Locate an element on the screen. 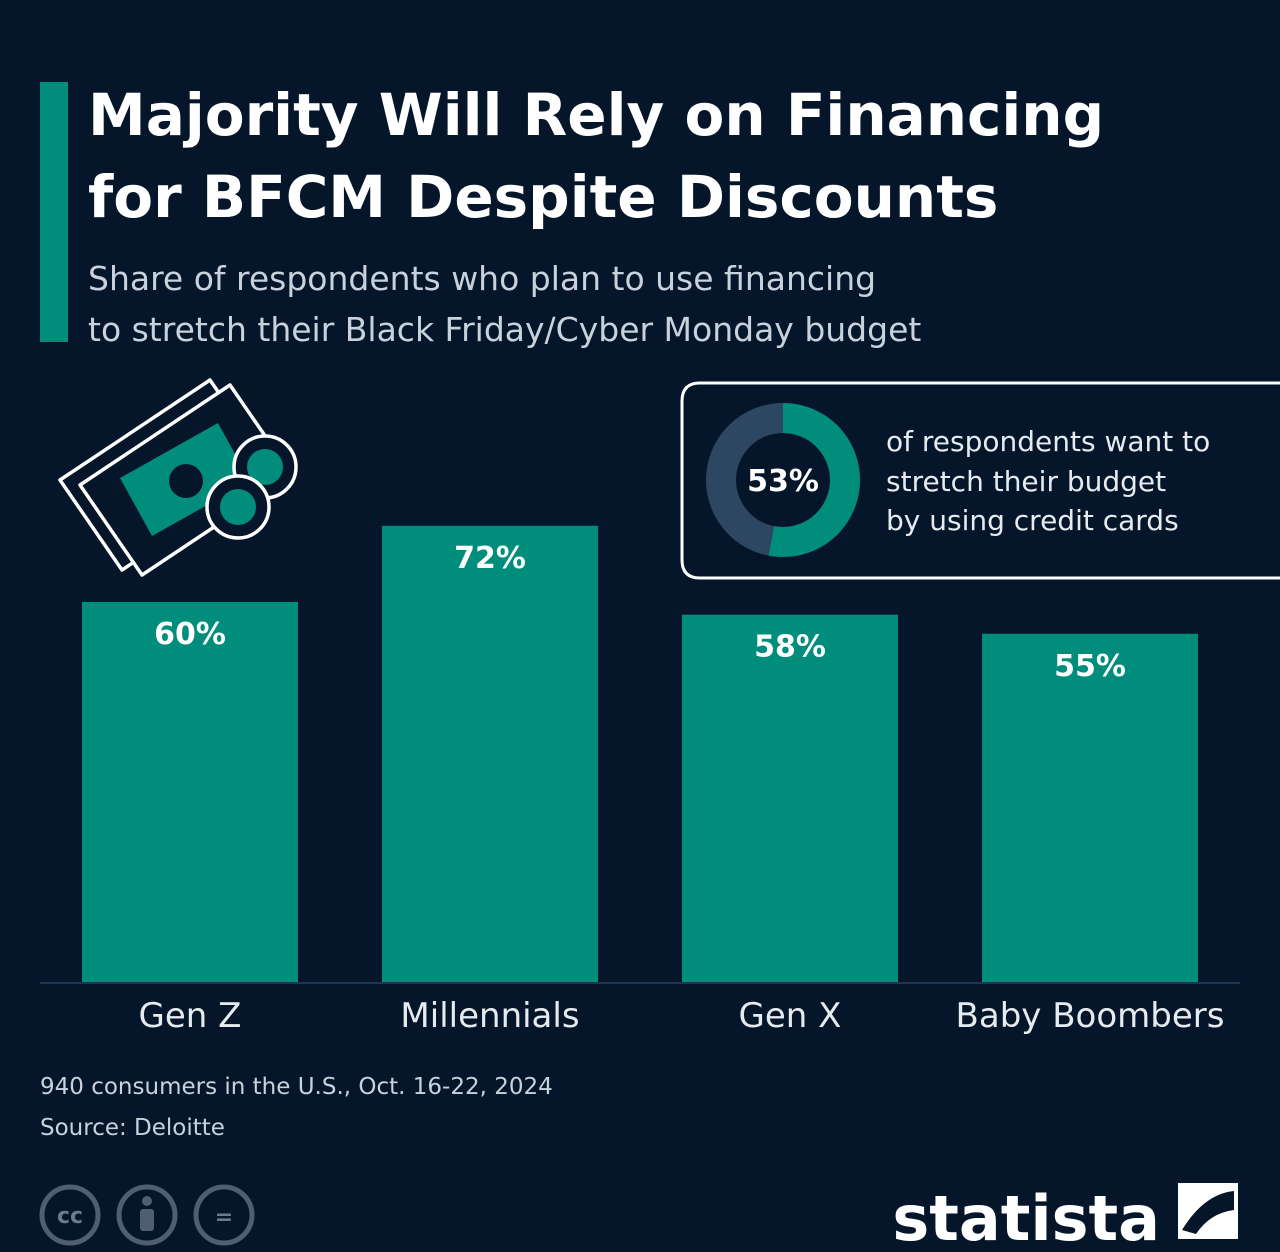 The width and height of the screenshot is (1280, 1252). source-note: Source: Deloitte is located at coordinates (132, 1128).